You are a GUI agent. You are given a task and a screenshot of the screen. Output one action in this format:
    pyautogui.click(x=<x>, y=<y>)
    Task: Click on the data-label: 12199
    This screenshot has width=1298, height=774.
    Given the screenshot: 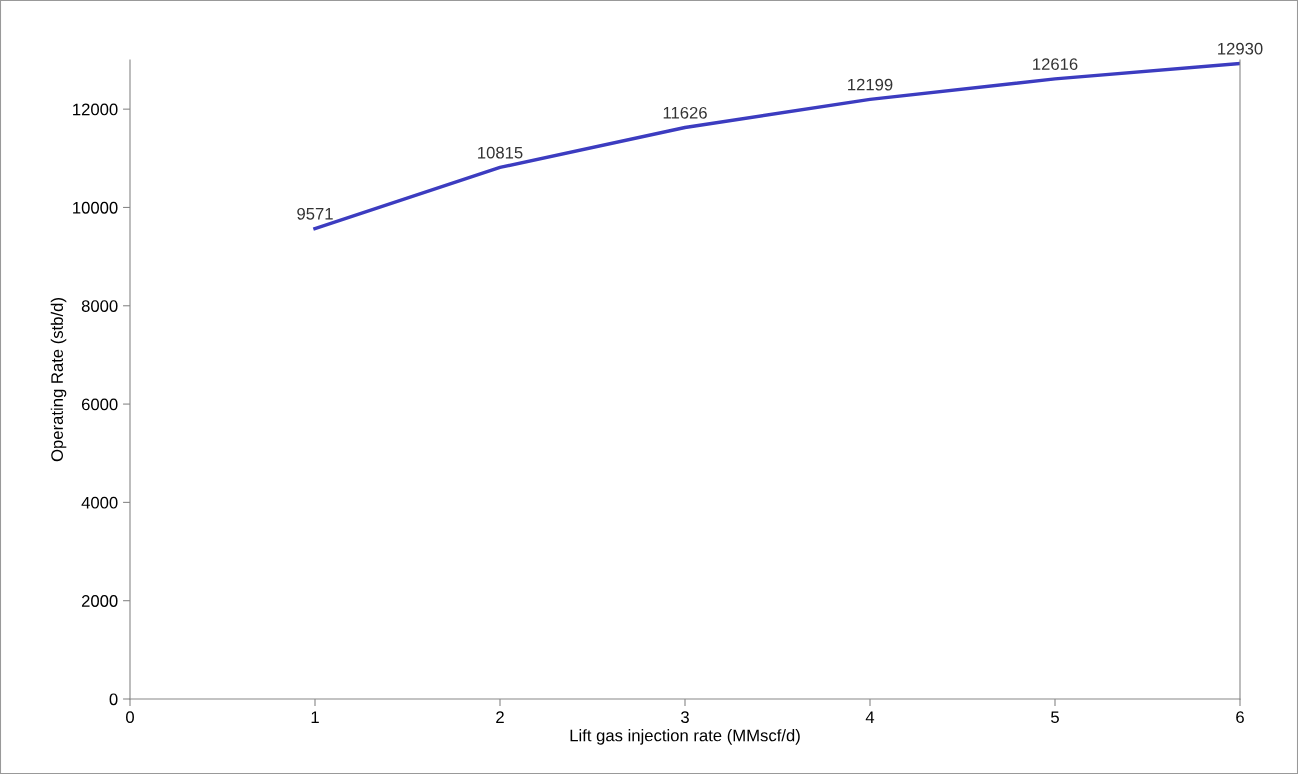 What is the action you would take?
    pyautogui.click(x=870, y=84)
    